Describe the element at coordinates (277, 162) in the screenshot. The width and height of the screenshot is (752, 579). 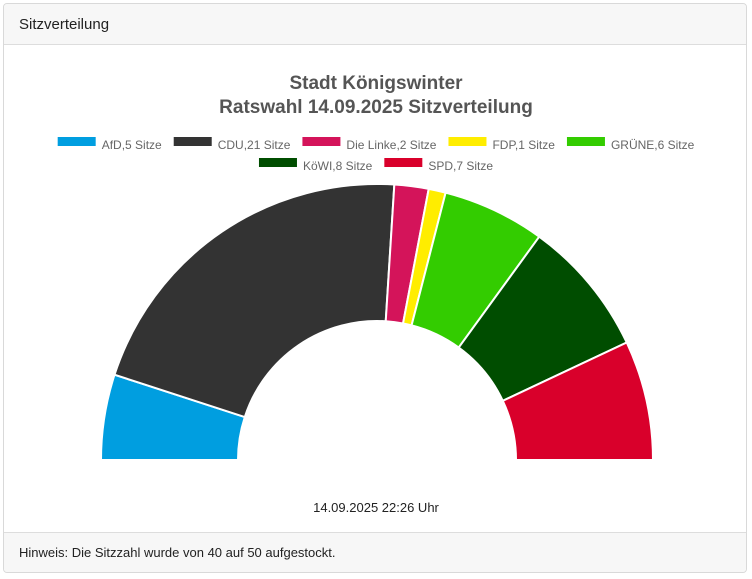
I see `legend-swatch-koewi` at that location.